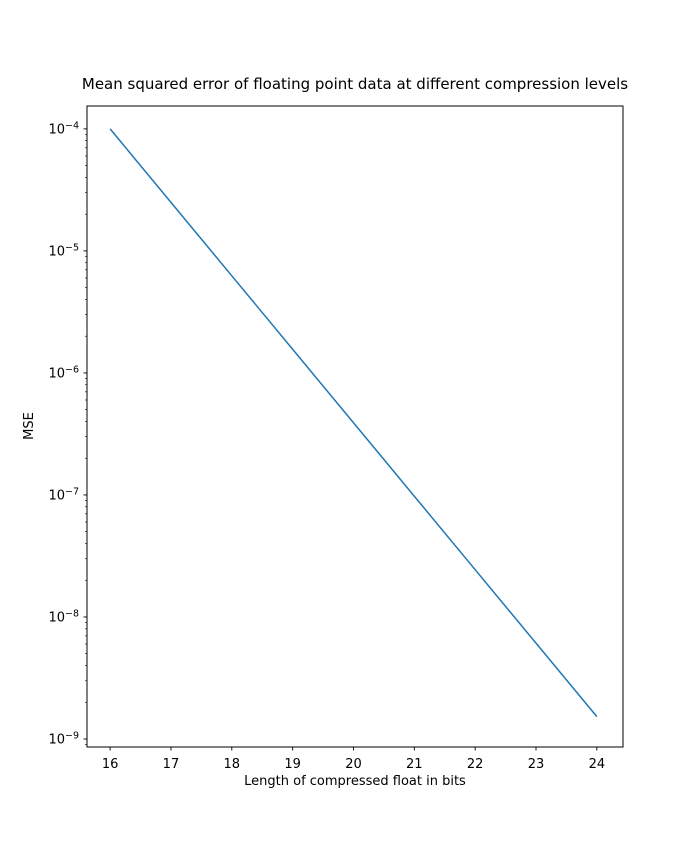 The image size is (691, 845). What do you see at coordinates (355, 781) in the screenshot?
I see `x-axis-label: Length of compressed float in bits` at bounding box center [355, 781].